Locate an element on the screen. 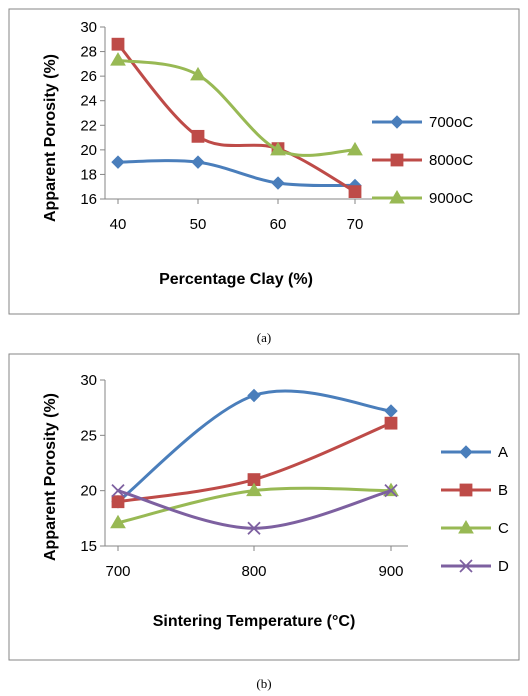 The width and height of the screenshot is (528, 696). chart-a-y-tick-label-5: 26 is located at coordinates (88, 76).